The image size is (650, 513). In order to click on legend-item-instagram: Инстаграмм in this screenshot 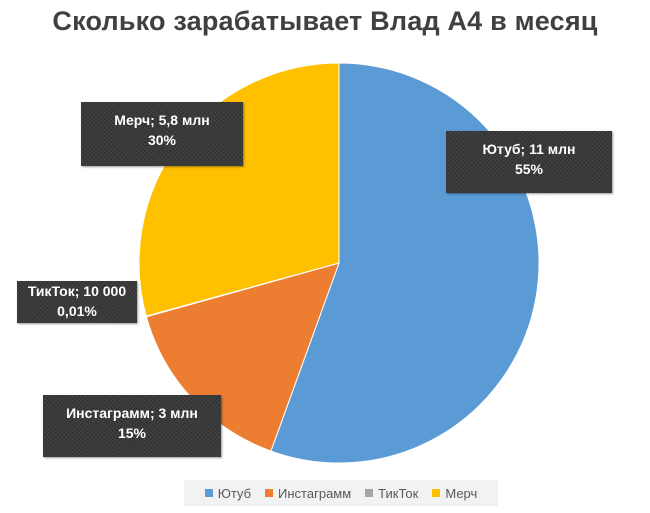, I will do `click(308, 493)`.